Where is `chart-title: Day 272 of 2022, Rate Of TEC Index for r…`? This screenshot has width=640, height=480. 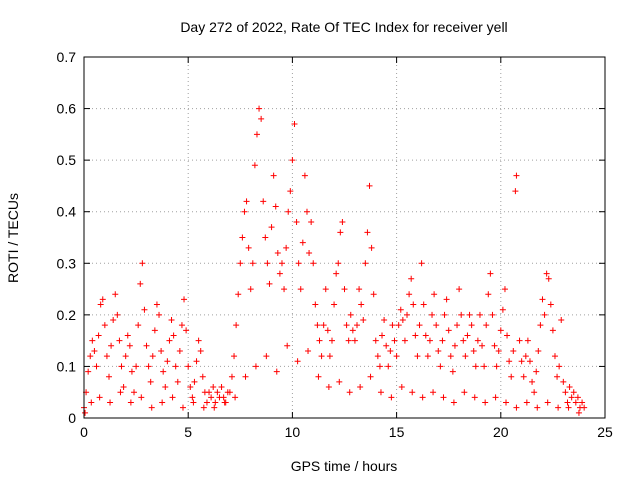 chart-title: Day 272 of 2022, Rate Of TEC Index for r… is located at coordinates (343, 27).